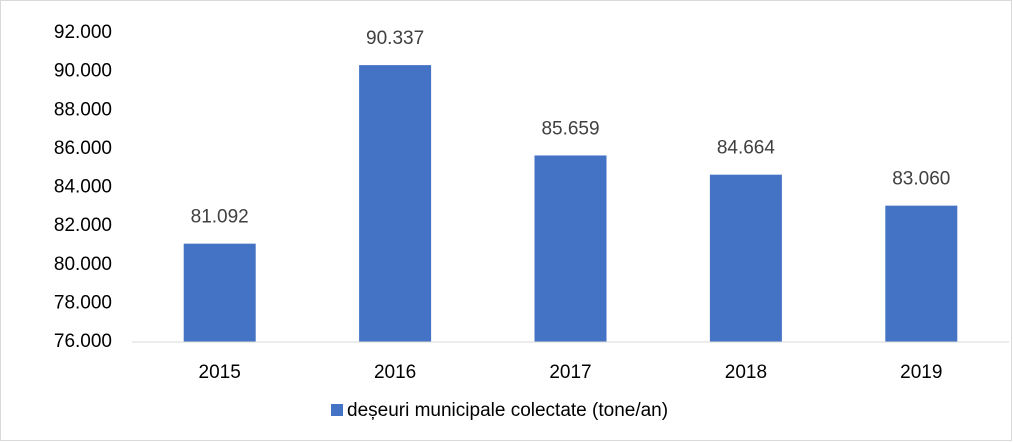 Image resolution: width=1013 pixels, height=442 pixels. Describe the element at coordinates (746, 148) in the screenshot. I see `data-label: 84.664` at that location.